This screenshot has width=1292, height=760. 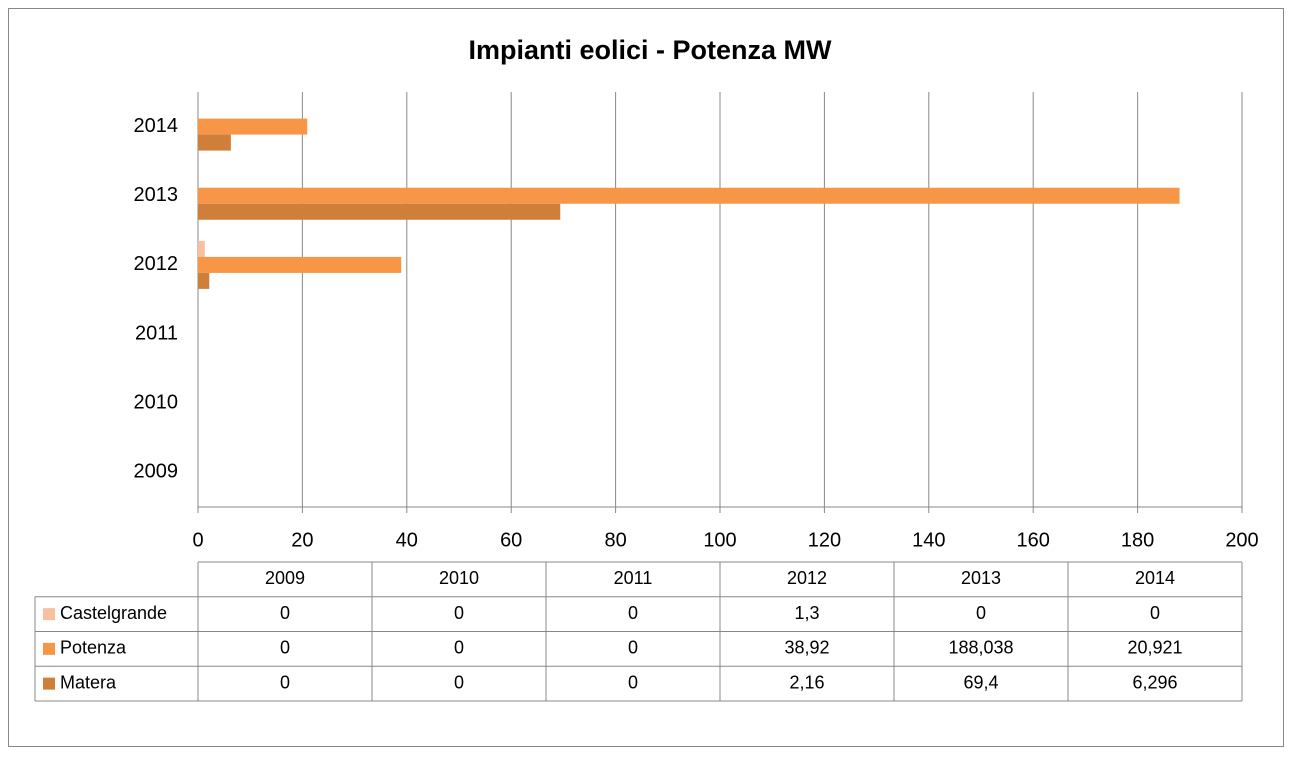 I want to click on x-tick-label: 160, so click(x=1033, y=540).